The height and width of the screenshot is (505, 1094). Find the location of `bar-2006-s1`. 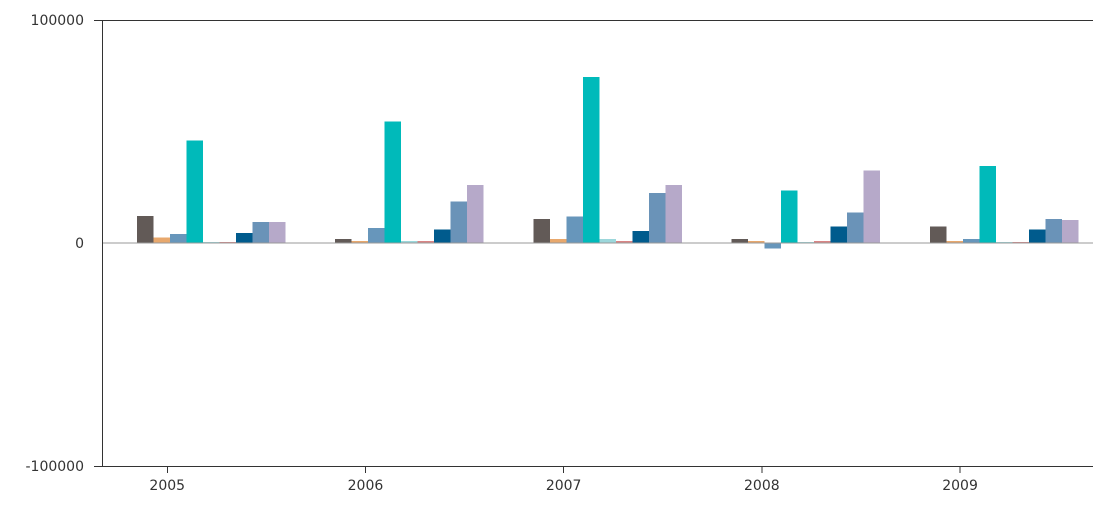

bar-2006-s1 is located at coordinates (343, 241).